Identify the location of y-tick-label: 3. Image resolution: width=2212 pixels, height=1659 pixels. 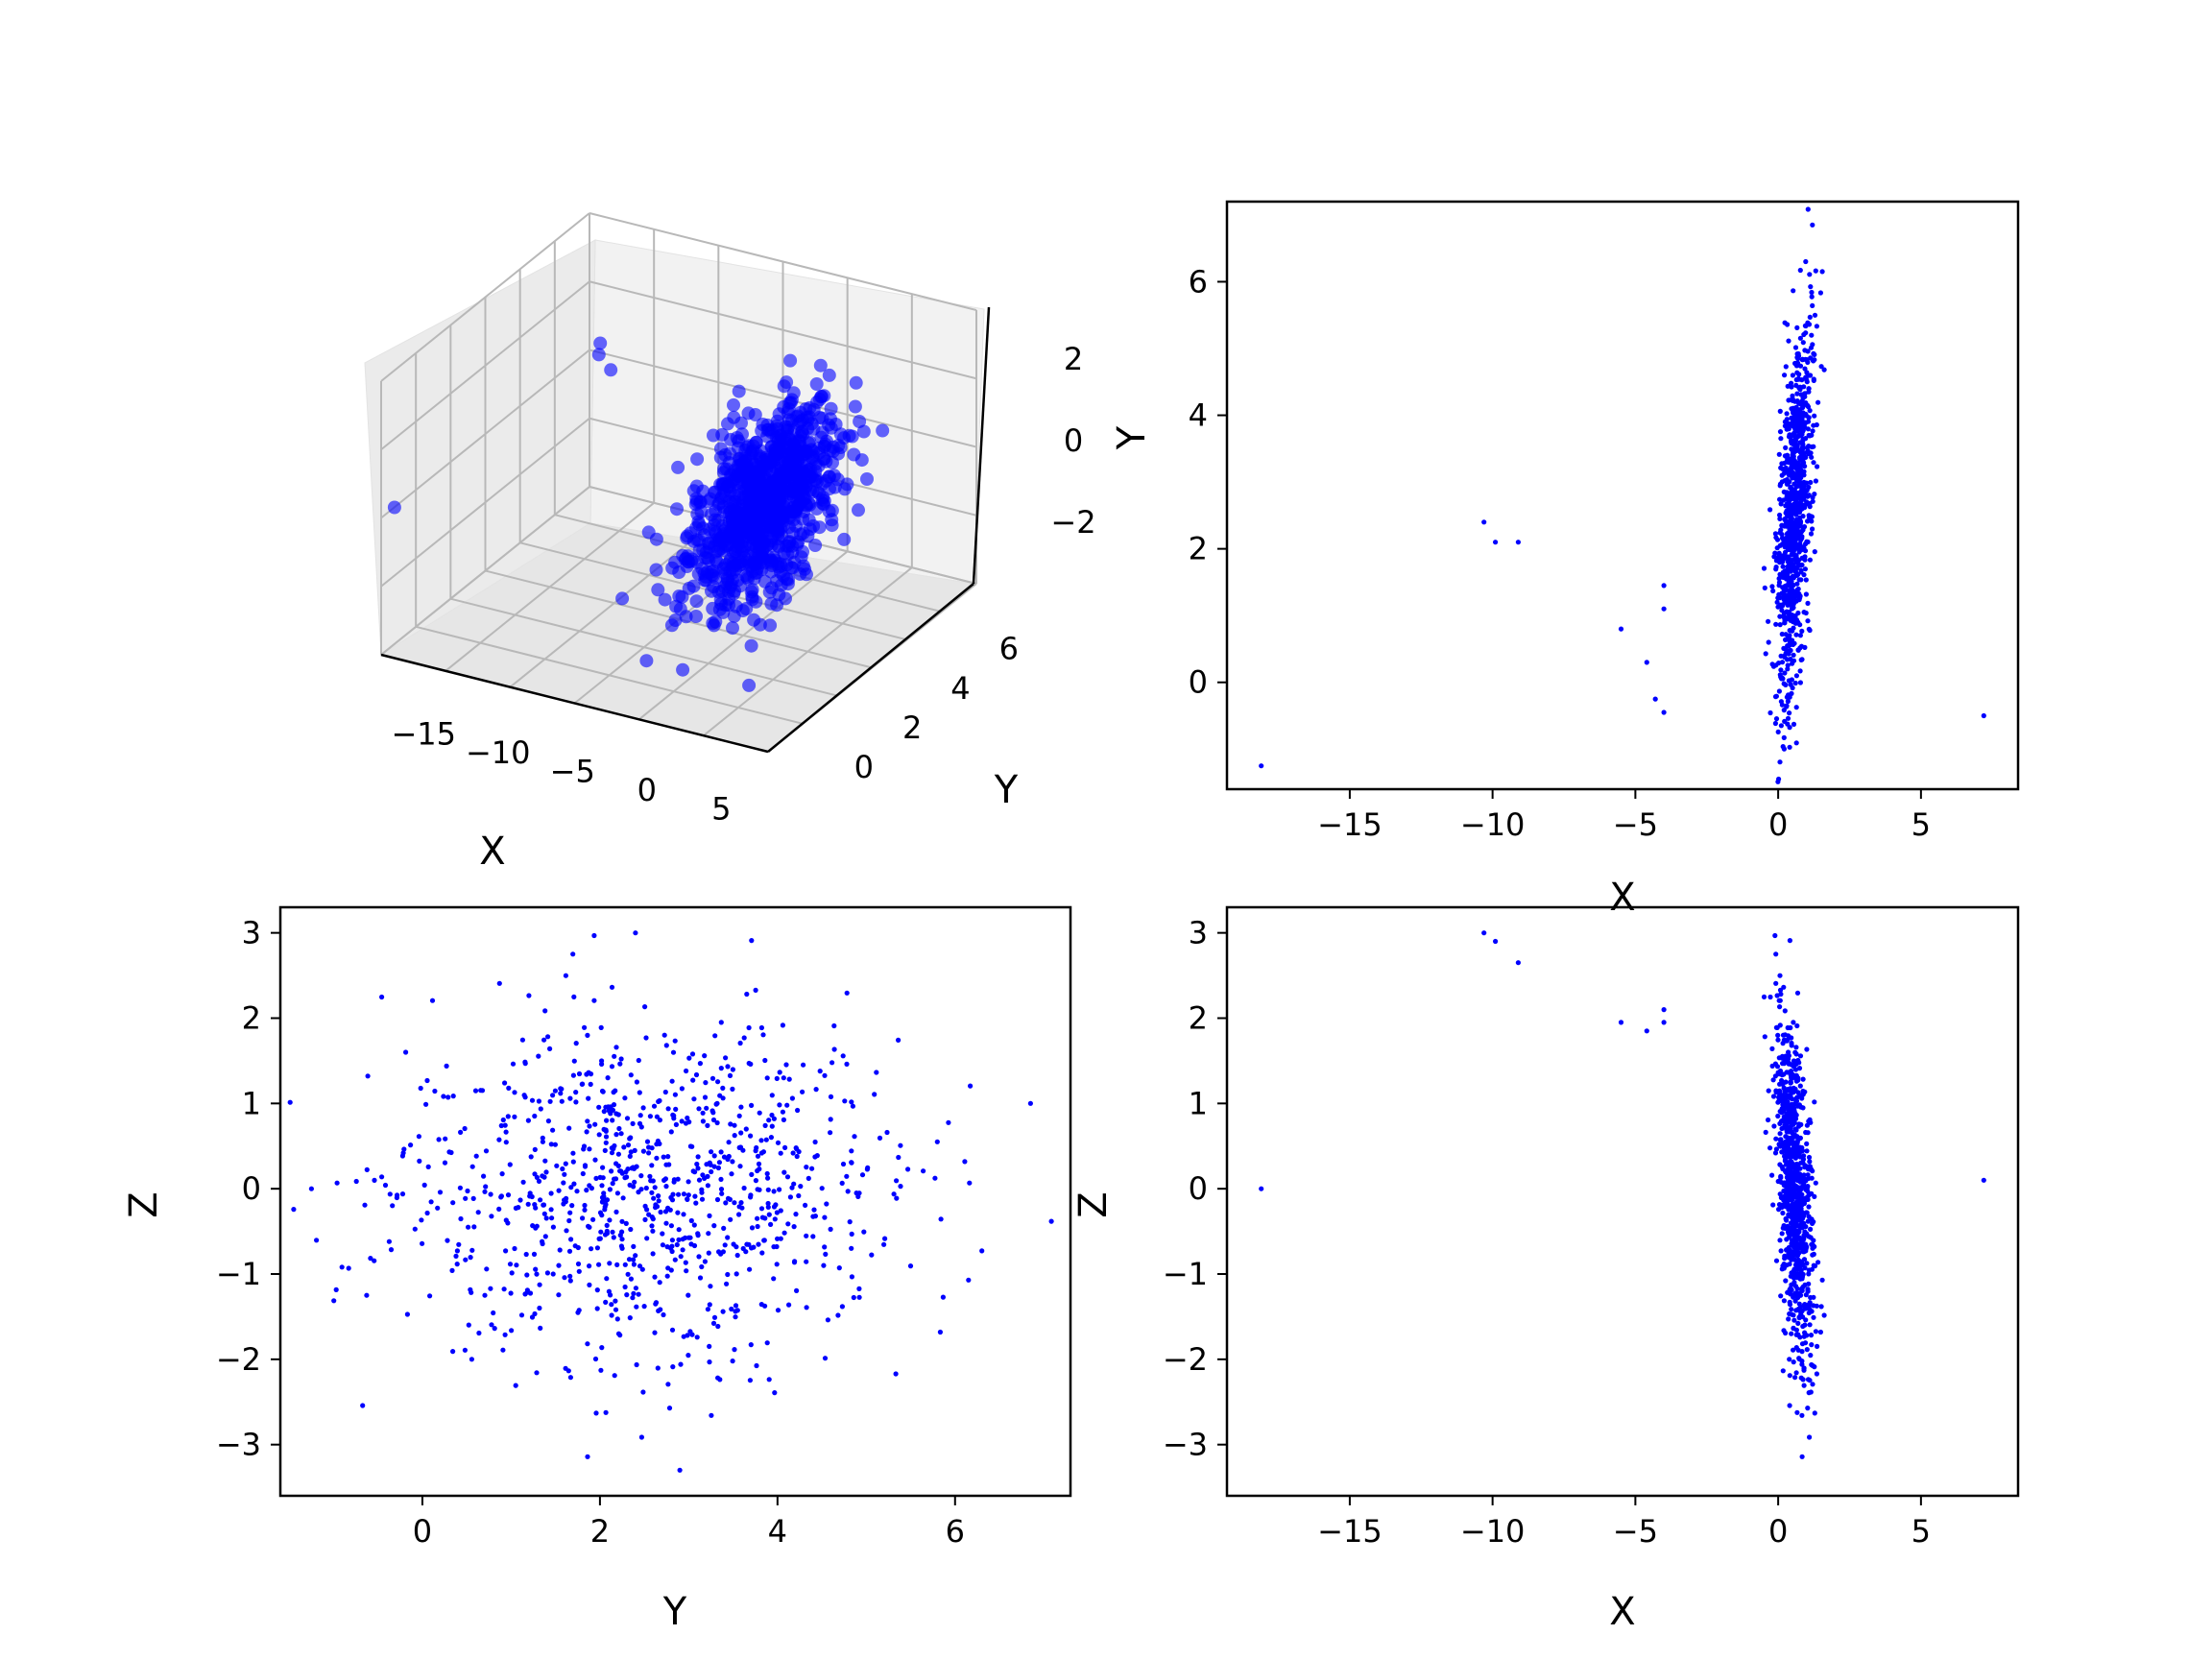
(251, 933).